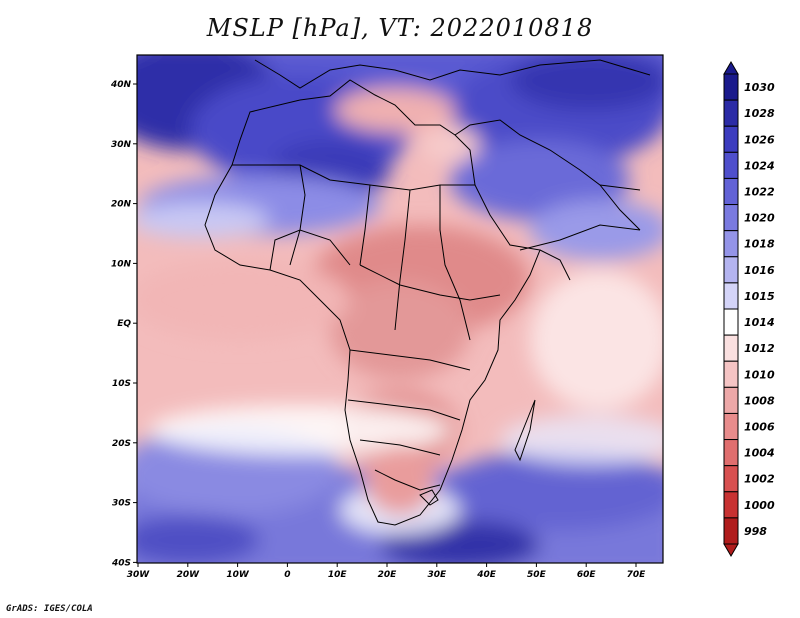  Describe the element at coordinates (759, 427) in the screenshot. I see `colorbar-label: 1006` at that location.